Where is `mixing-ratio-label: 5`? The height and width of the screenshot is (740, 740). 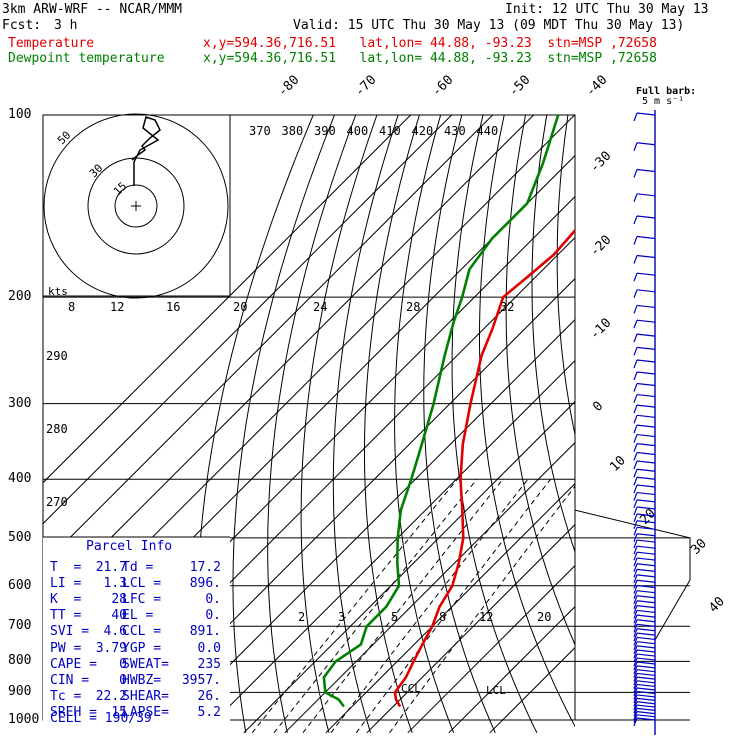
mixing-ratio-label: 5 is located at coordinates (394, 617).